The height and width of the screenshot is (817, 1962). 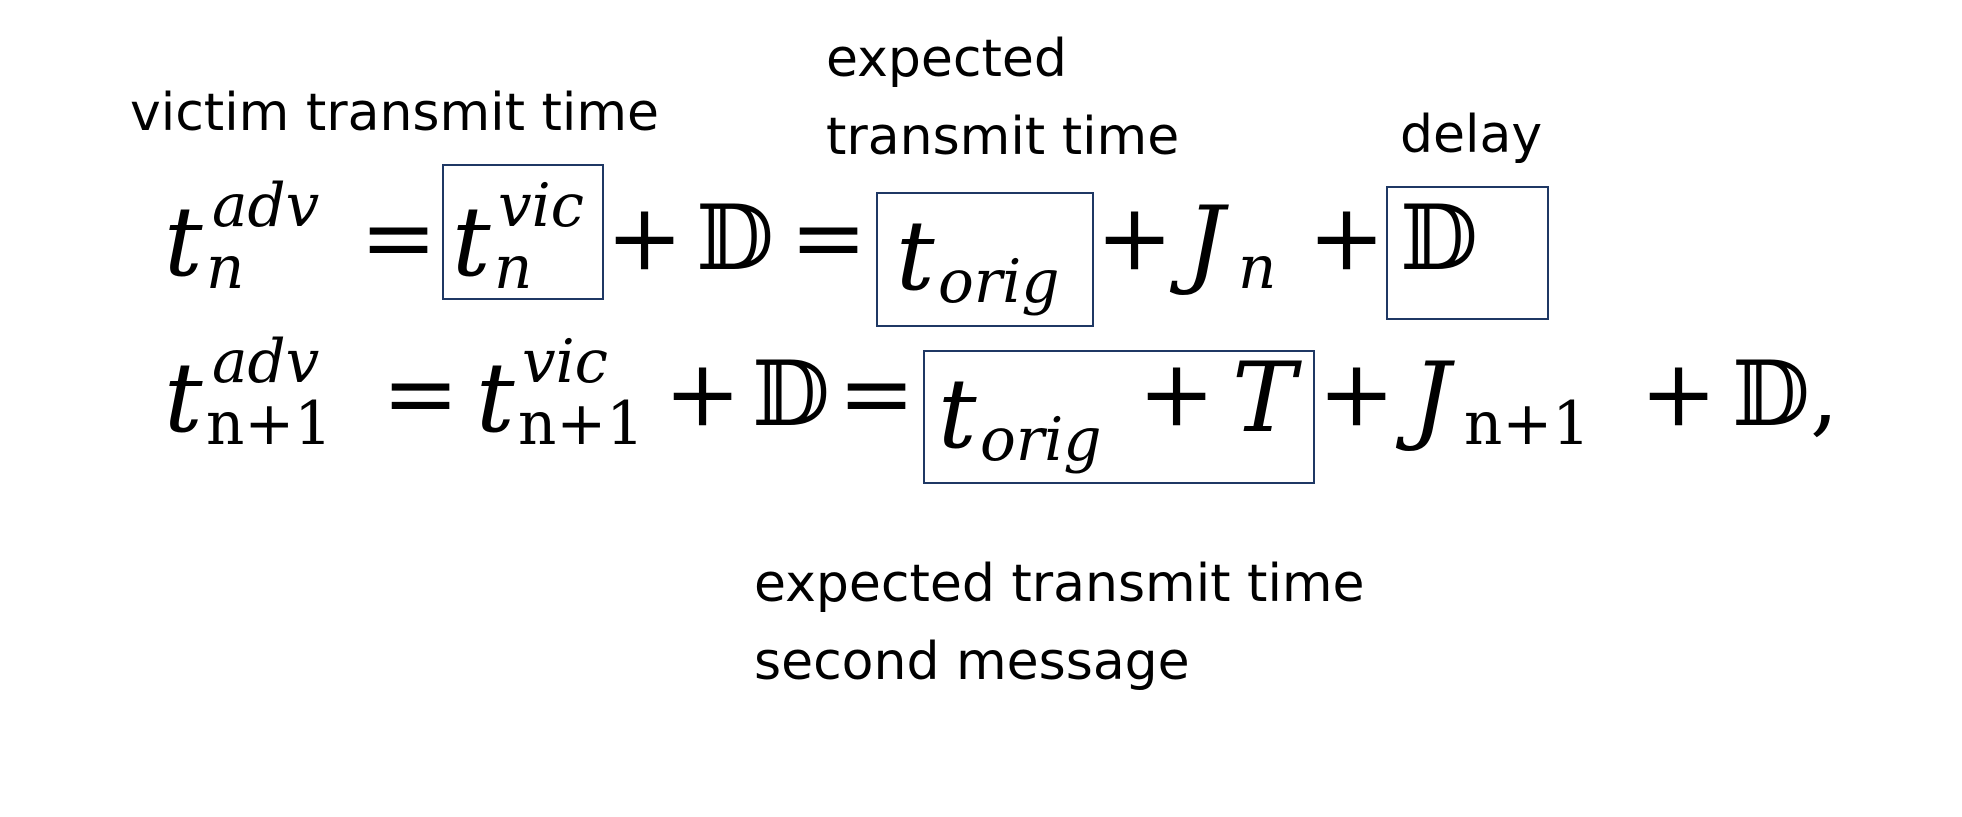 I want to click on victim-time-highlight-box, so click(x=523, y=232).